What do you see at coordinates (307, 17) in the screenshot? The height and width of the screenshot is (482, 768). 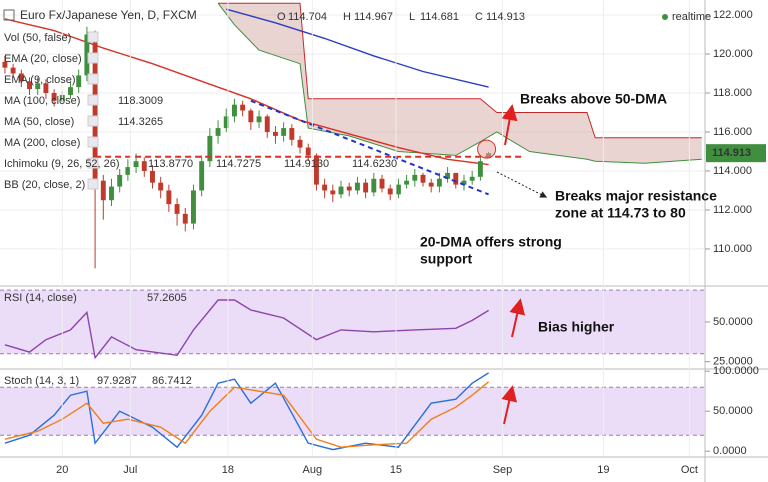 I see `ohlc-value: 114.704` at bounding box center [307, 17].